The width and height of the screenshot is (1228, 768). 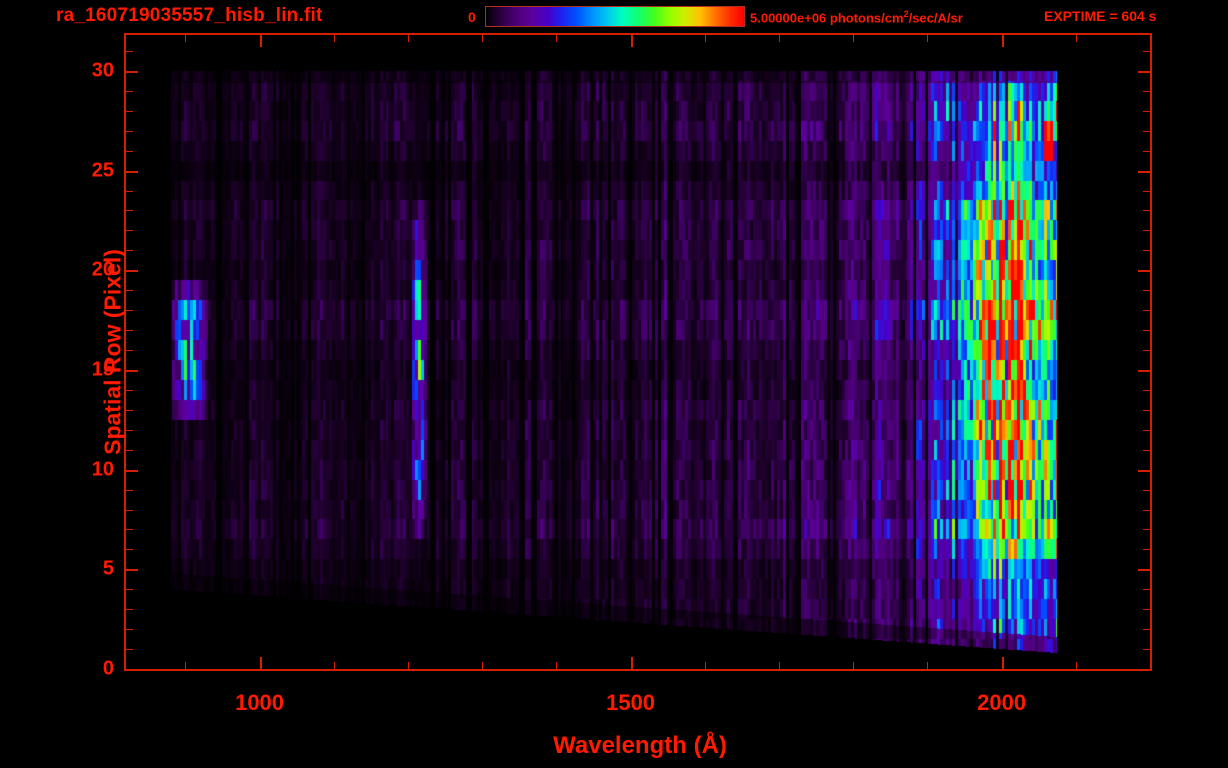 What do you see at coordinates (260, 702) in the screenshot?
I see `x-tick-label: 1000` at bounding box center [260, 702].